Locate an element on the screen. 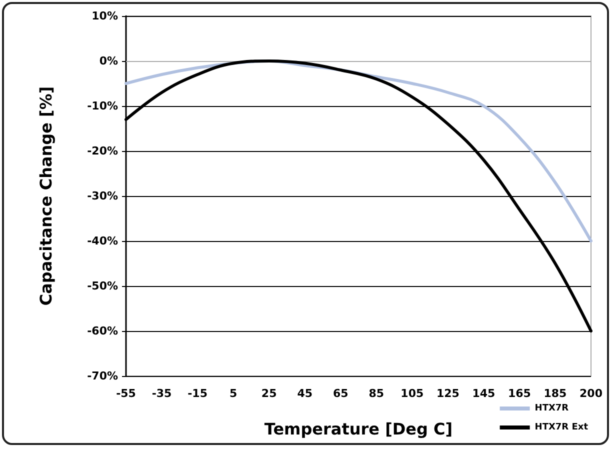 The width and height of the screenshot is (615, 451). x-tick-label: 45 is located at coordinates (304, 393).